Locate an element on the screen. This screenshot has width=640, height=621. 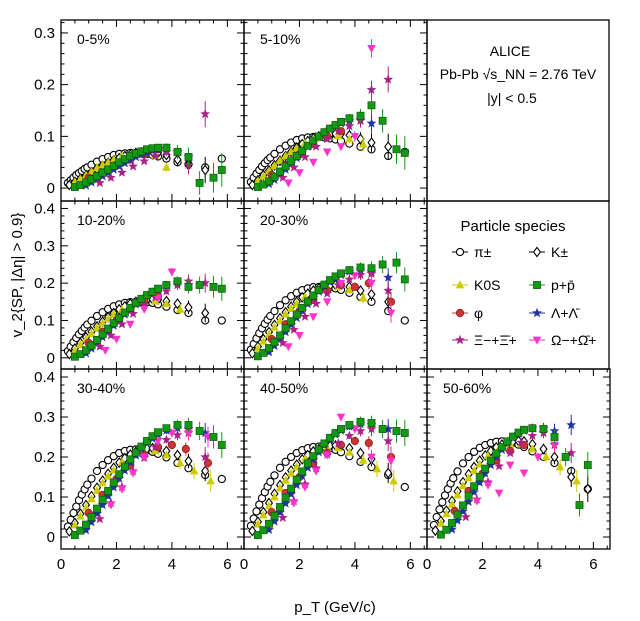
legend-label-xi: Ξ−+Ξ̄+ is located at coordinates (495, 340).